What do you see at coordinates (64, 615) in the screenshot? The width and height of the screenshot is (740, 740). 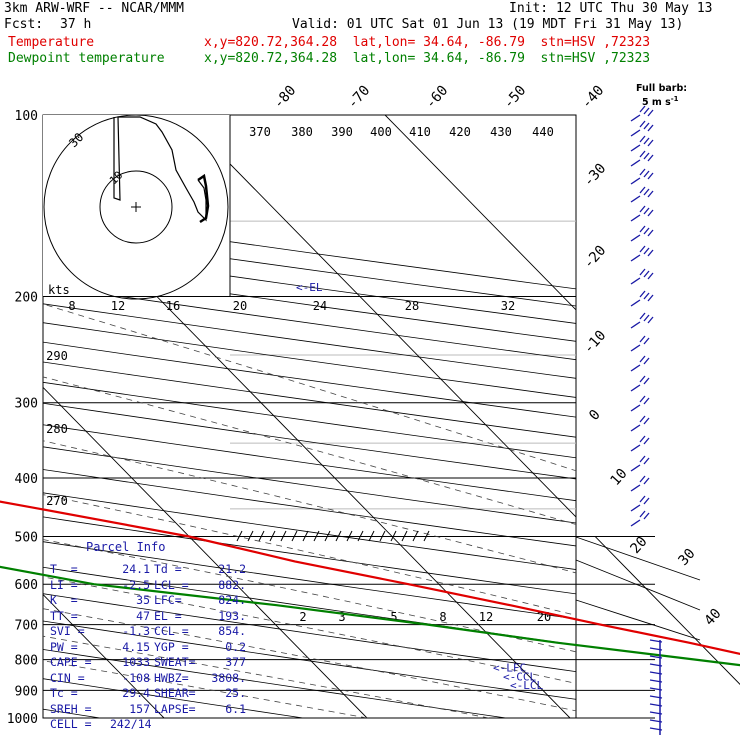 I see `parcel-stat-label: TT =` at bounding box center [64, 615].